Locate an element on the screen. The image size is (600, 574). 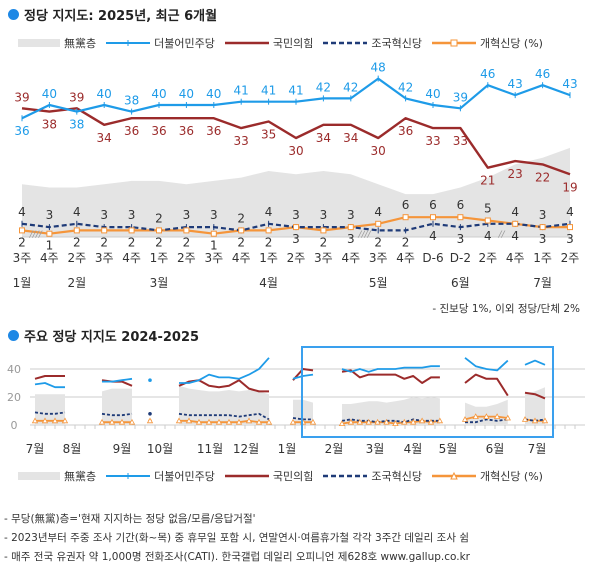
dp-data-label: 40 is located at coordinates (213, 94).